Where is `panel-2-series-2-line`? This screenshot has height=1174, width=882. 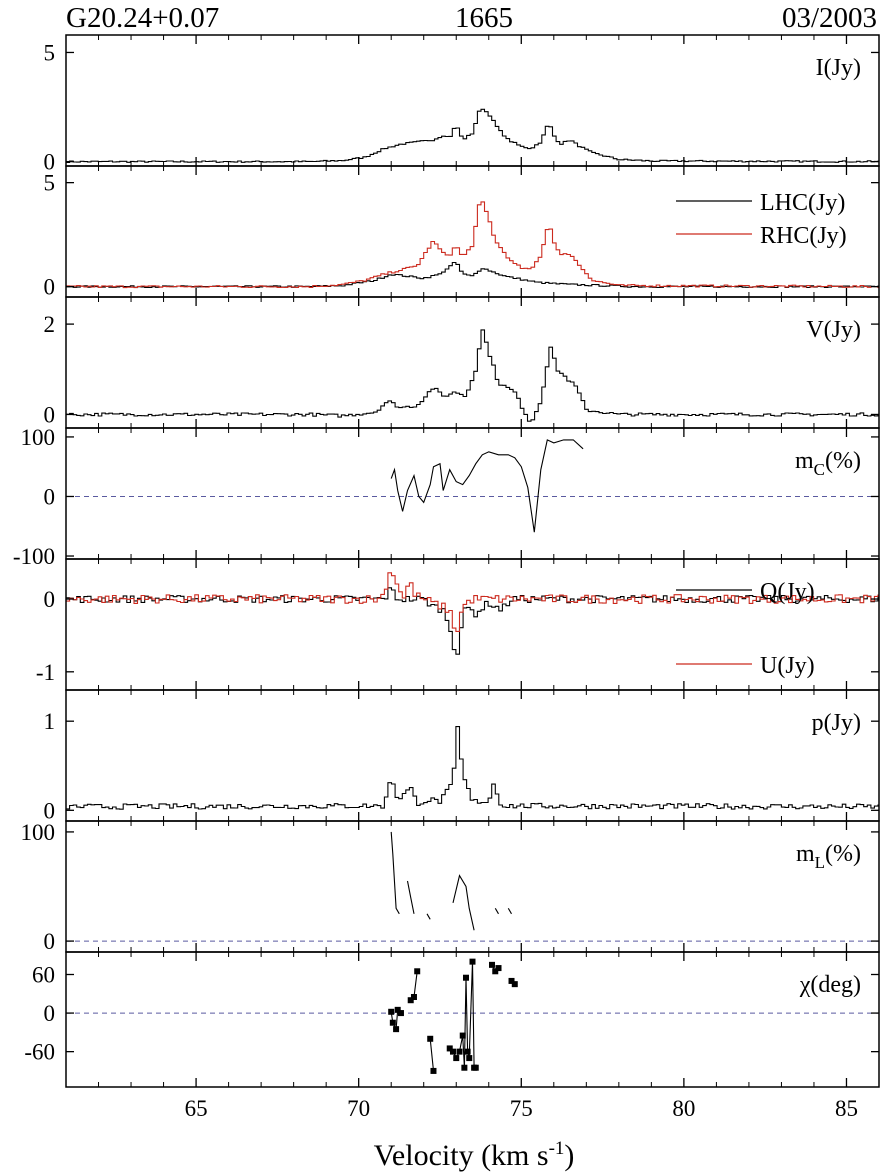
panel-2-series-2-line is located at coordinates (472, 245).